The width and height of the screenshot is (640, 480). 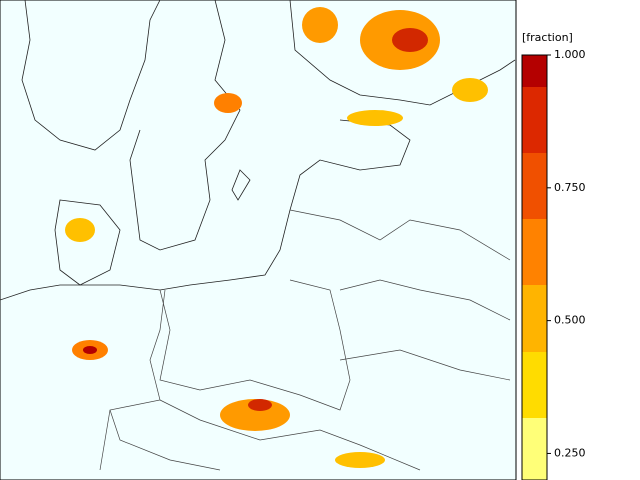 What do you see at coordinates (255, 415) in the screenshot?
I see `field-czech` at bounding box center [255, 415].